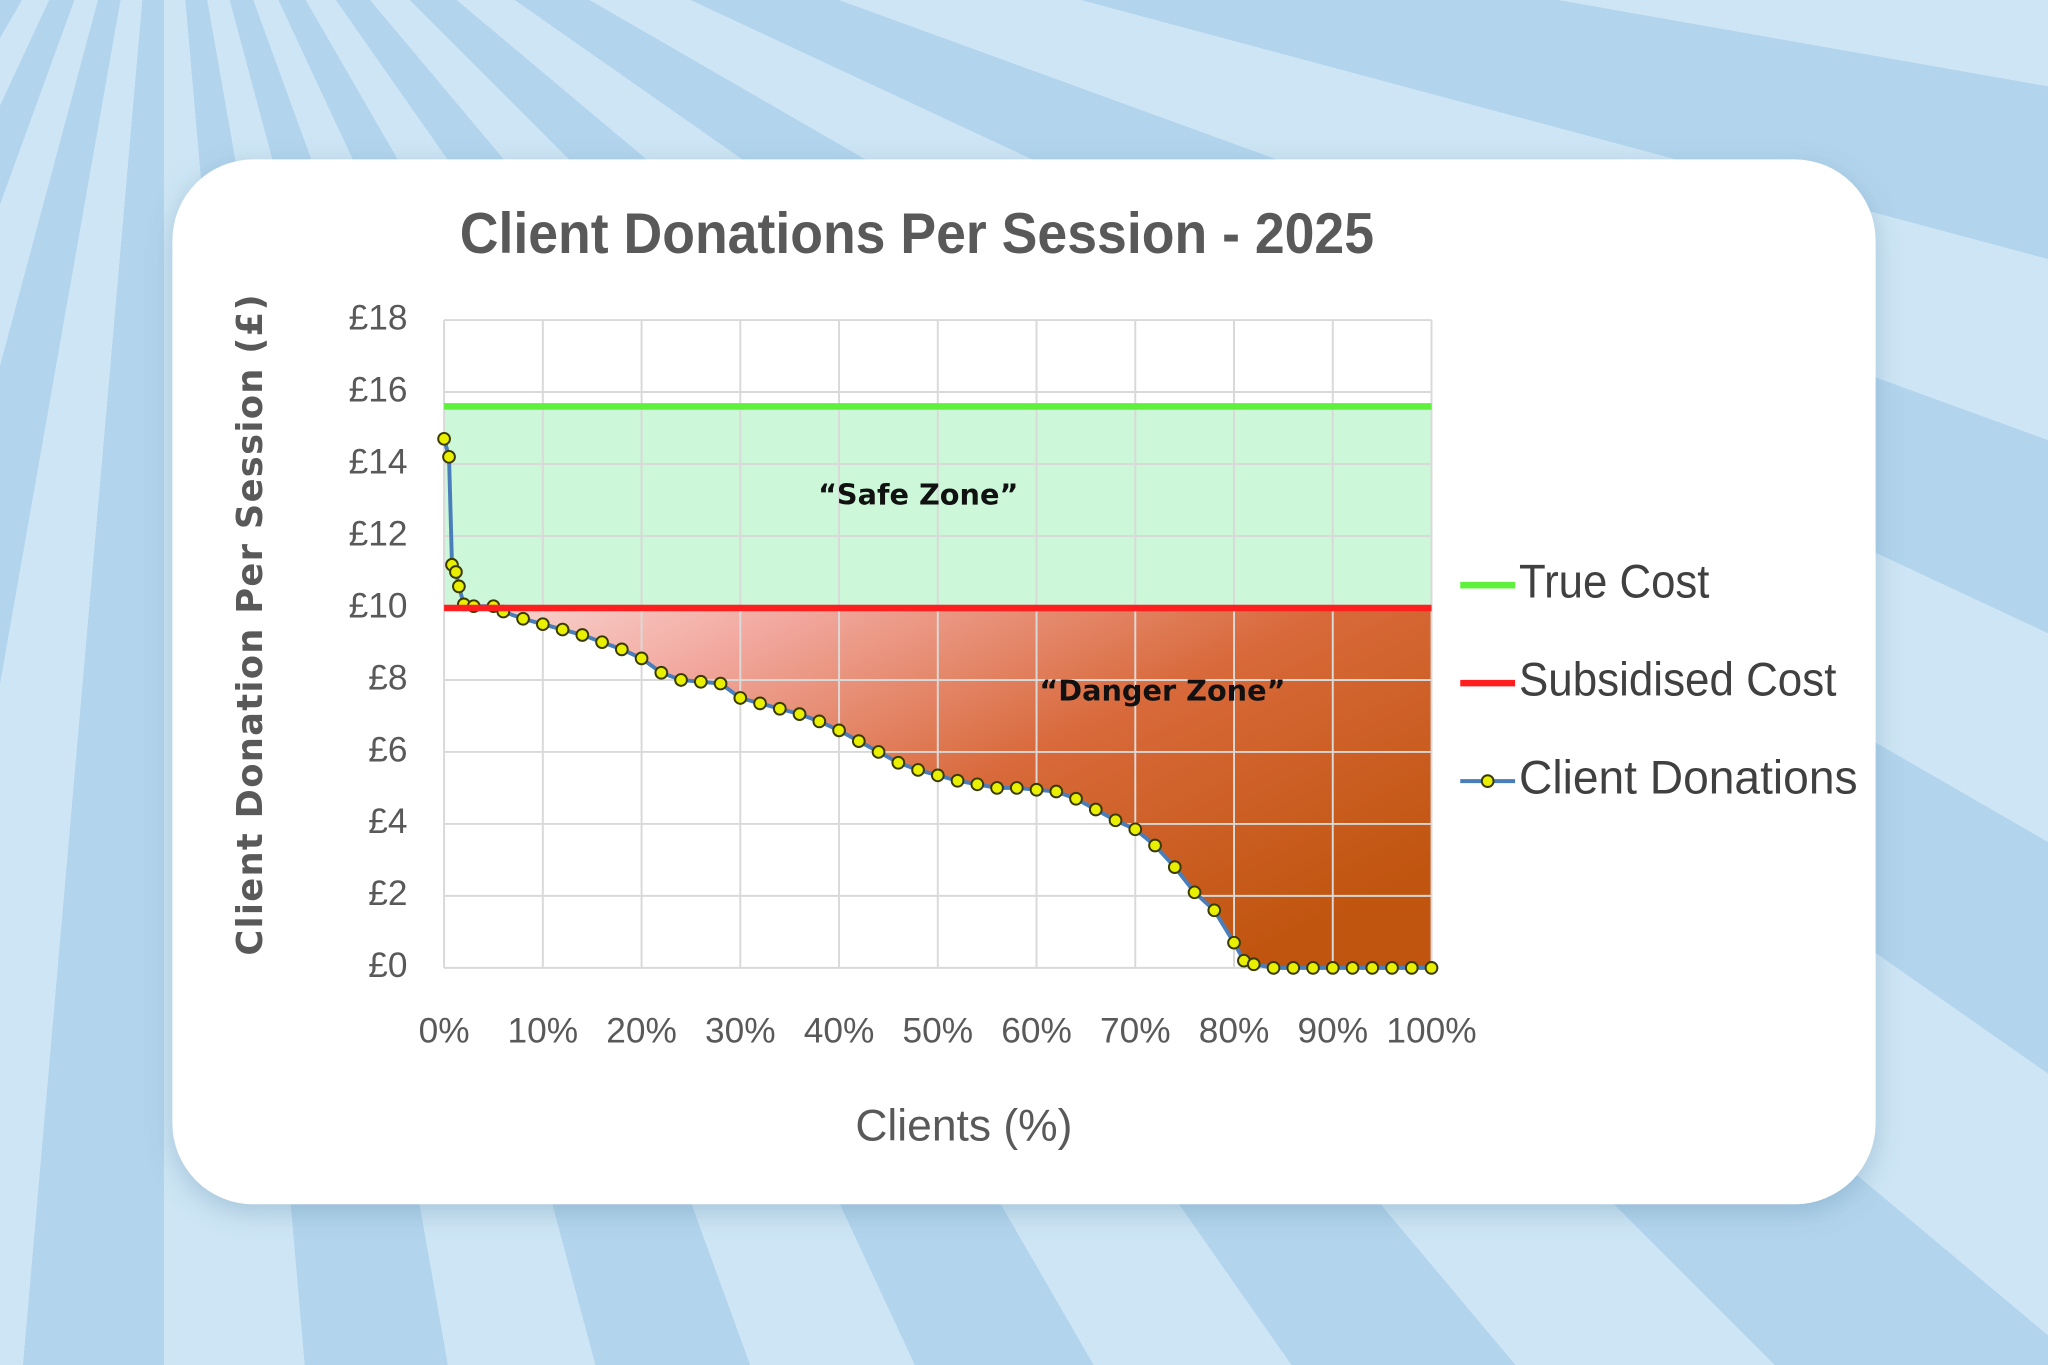 The image size is (2048, 1365). Describe the element at coordinates (378, 605) in the screenshot. I see `y-tick-label: £10` at that location.